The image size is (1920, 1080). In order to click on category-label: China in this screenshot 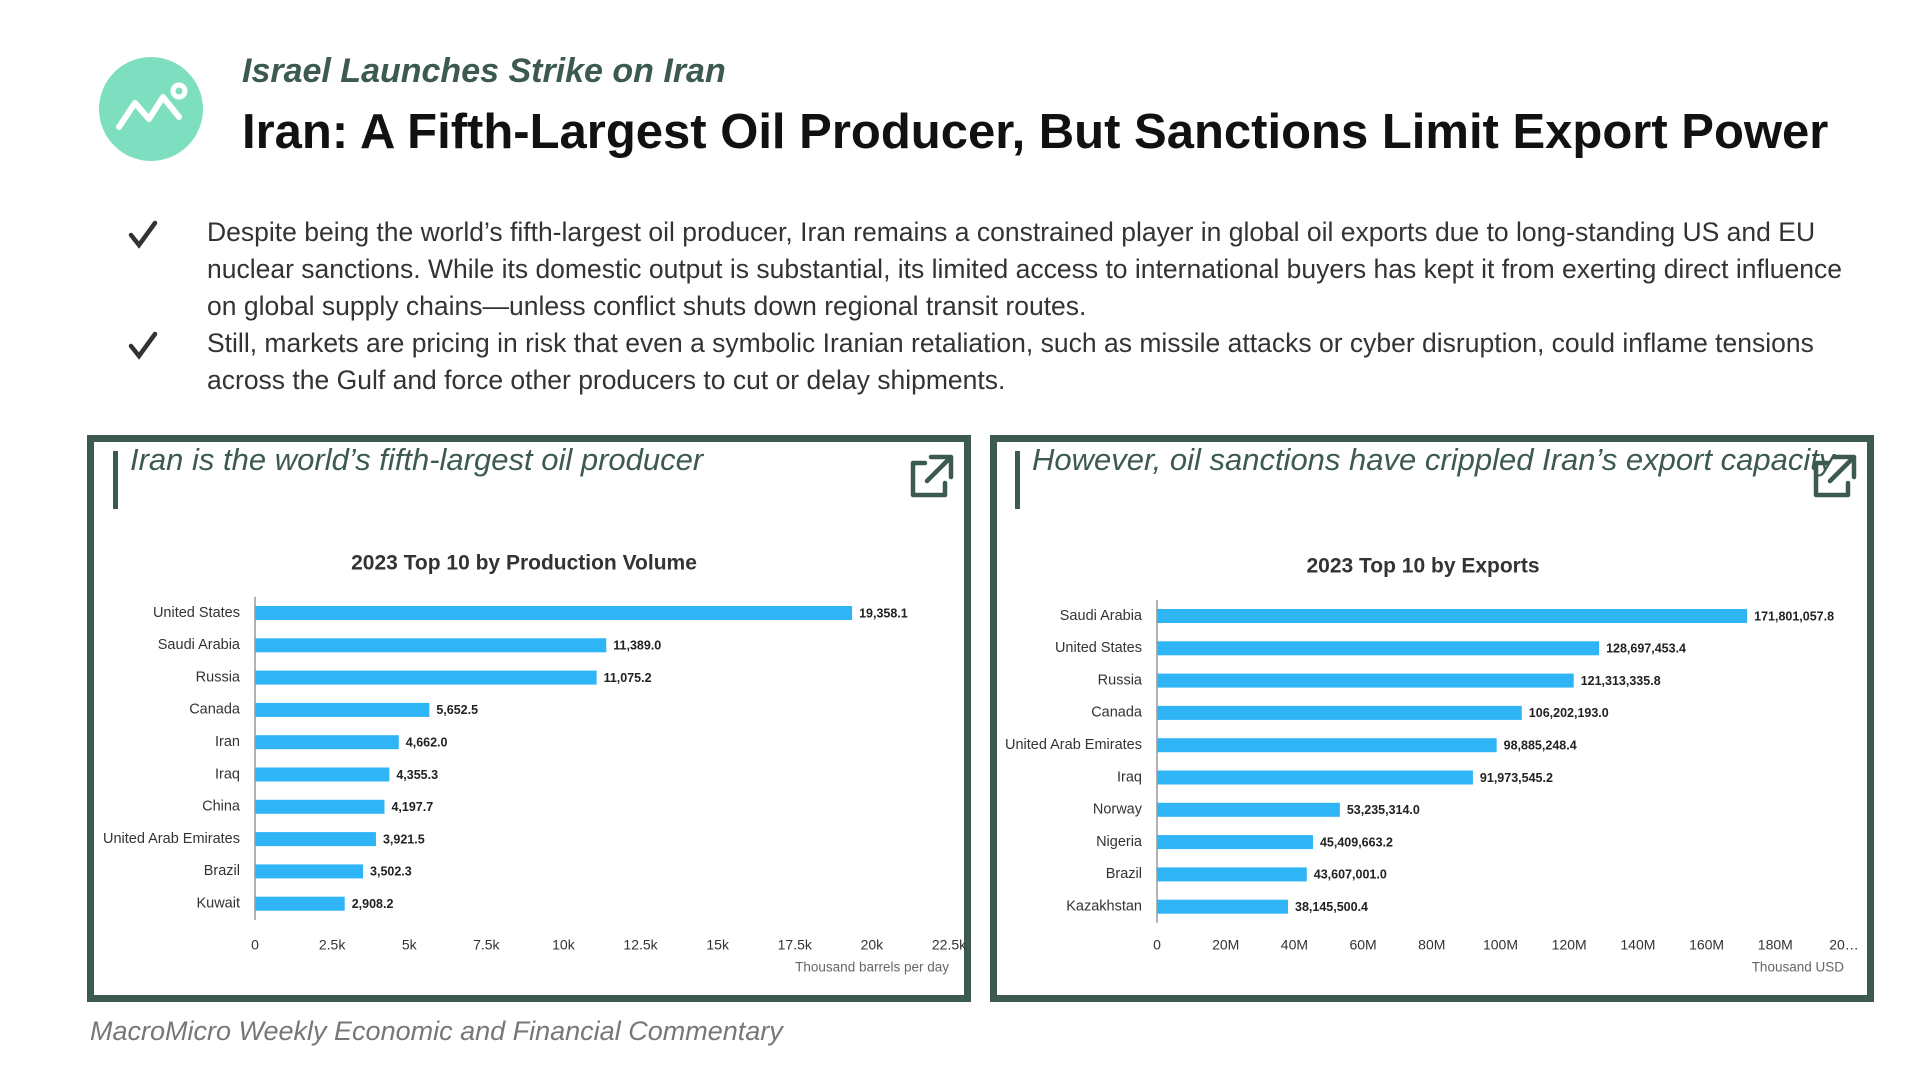, I will do `click(221, 807)`.